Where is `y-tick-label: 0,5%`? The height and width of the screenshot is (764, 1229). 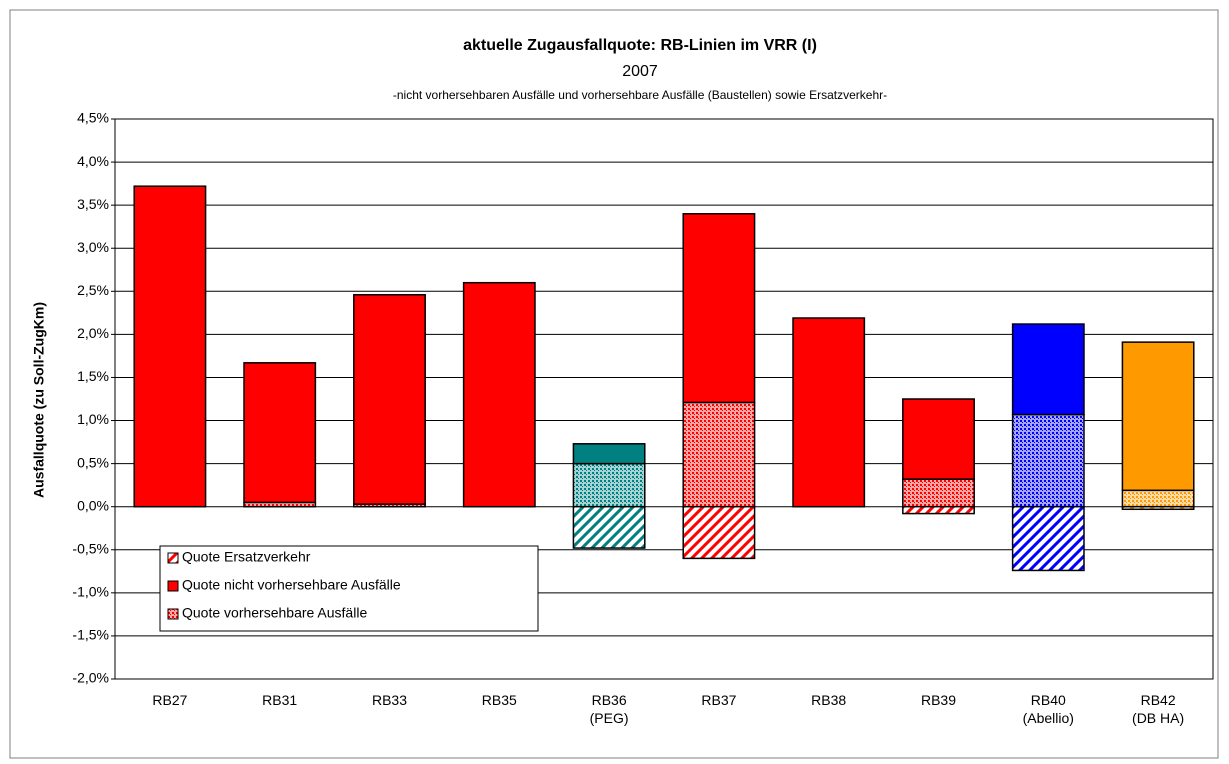
y-tick-label: 0,5% is located at coordinates (93, 462).